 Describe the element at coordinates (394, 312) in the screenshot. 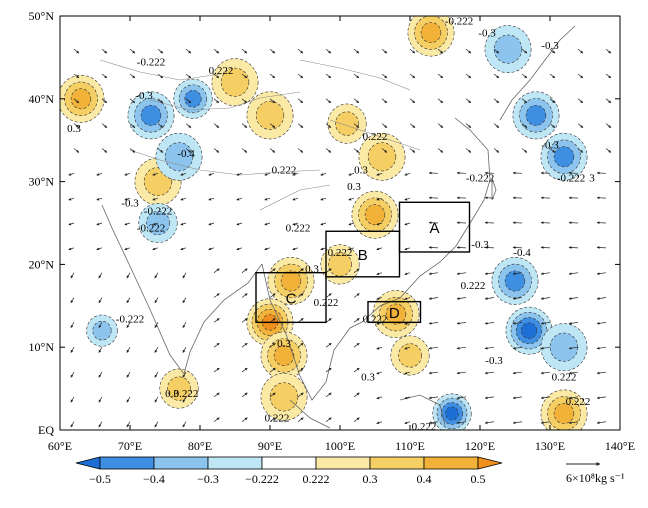

I see `region-box-d` at that location.